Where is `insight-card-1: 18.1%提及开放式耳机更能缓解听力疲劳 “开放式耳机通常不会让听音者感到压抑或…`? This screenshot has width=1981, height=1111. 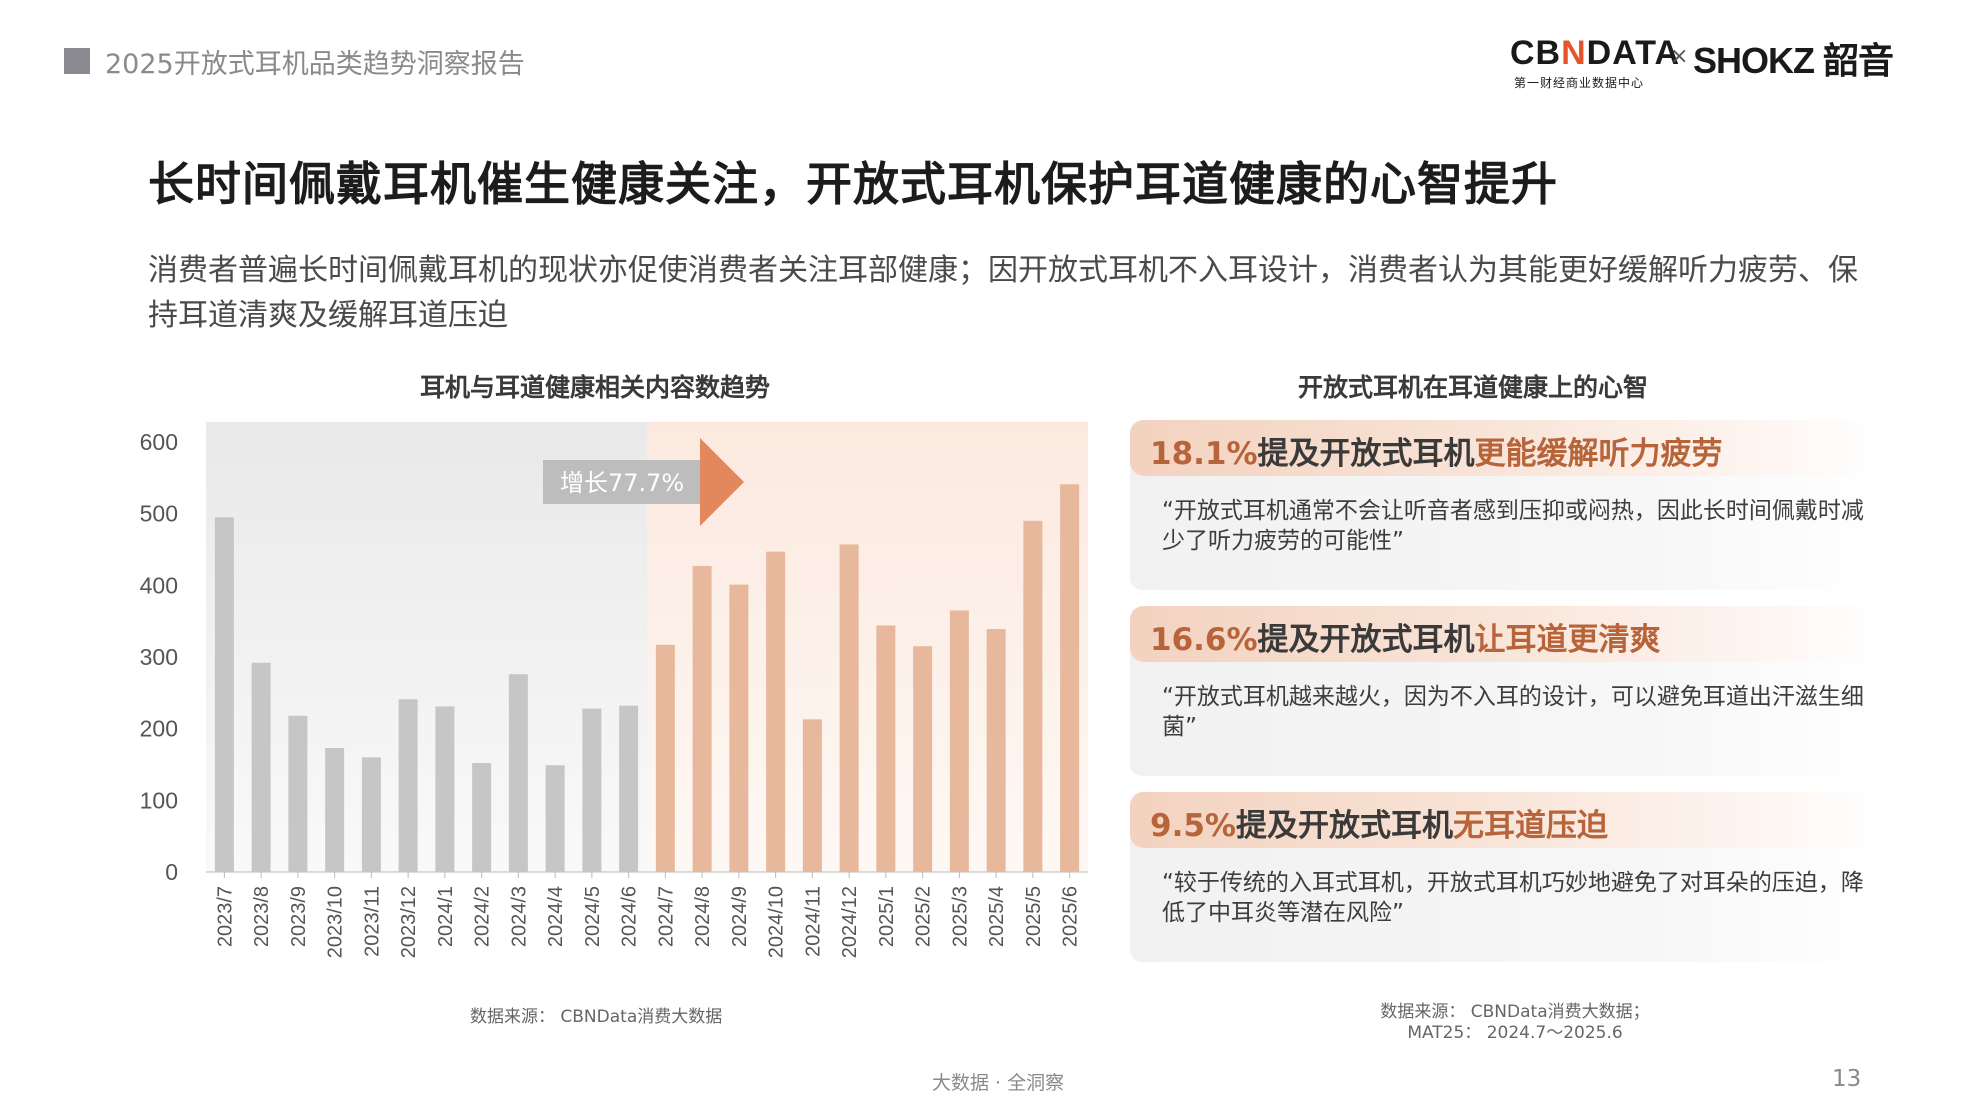 insight-card-1: 18.1%提及开放式耳机更能缓解听力疲劳 “开放式耳机通常不会让听音者感到压抑或… is located at coordinates (1504, 505).